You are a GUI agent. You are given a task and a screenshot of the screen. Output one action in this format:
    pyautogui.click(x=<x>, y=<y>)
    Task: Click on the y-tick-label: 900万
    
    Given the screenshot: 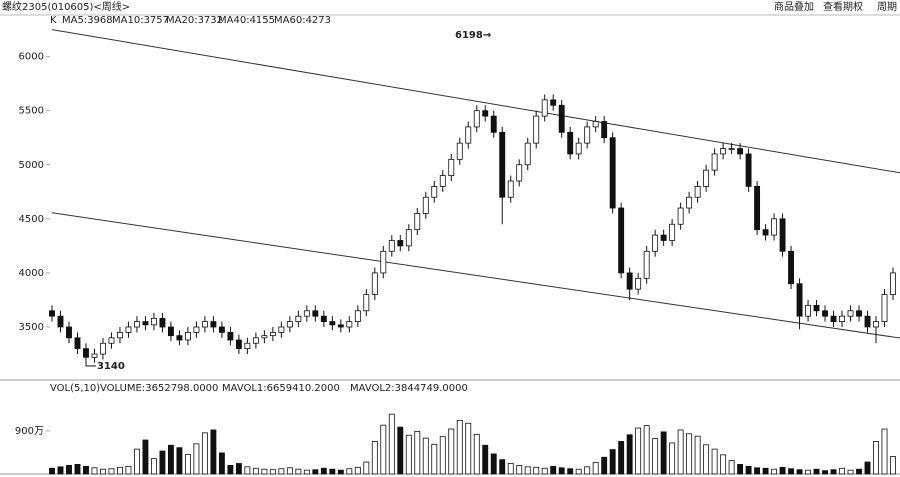 What is the action you would take?
    pyautogui.click(x=29, y=431)
    